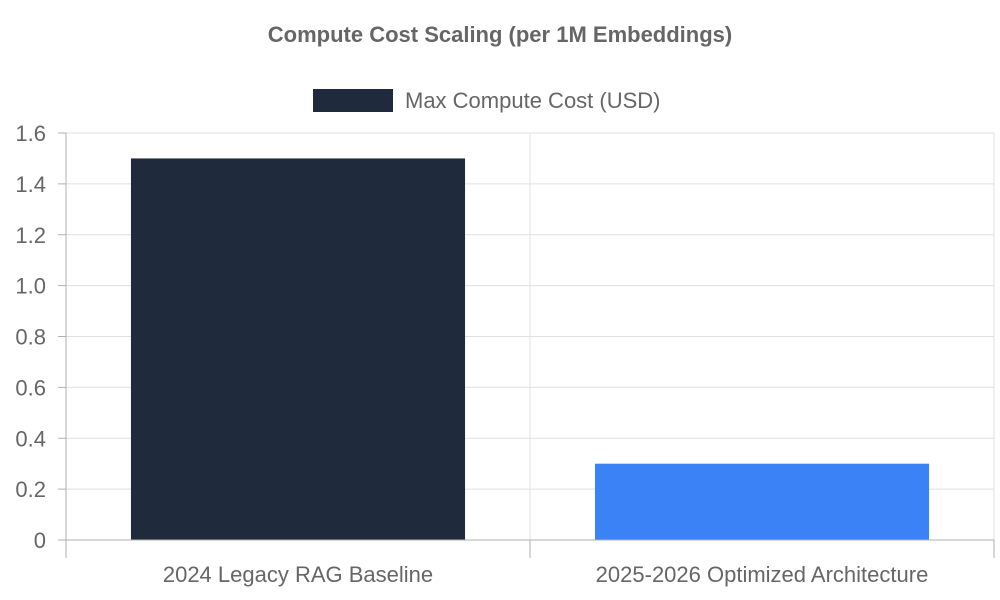 This screenshot has height=600, width=1000. What do you see at coordinates (30, 286) in the screenshot?
I see `y-tick-label: 1.0` at bounding box center [30, 286].